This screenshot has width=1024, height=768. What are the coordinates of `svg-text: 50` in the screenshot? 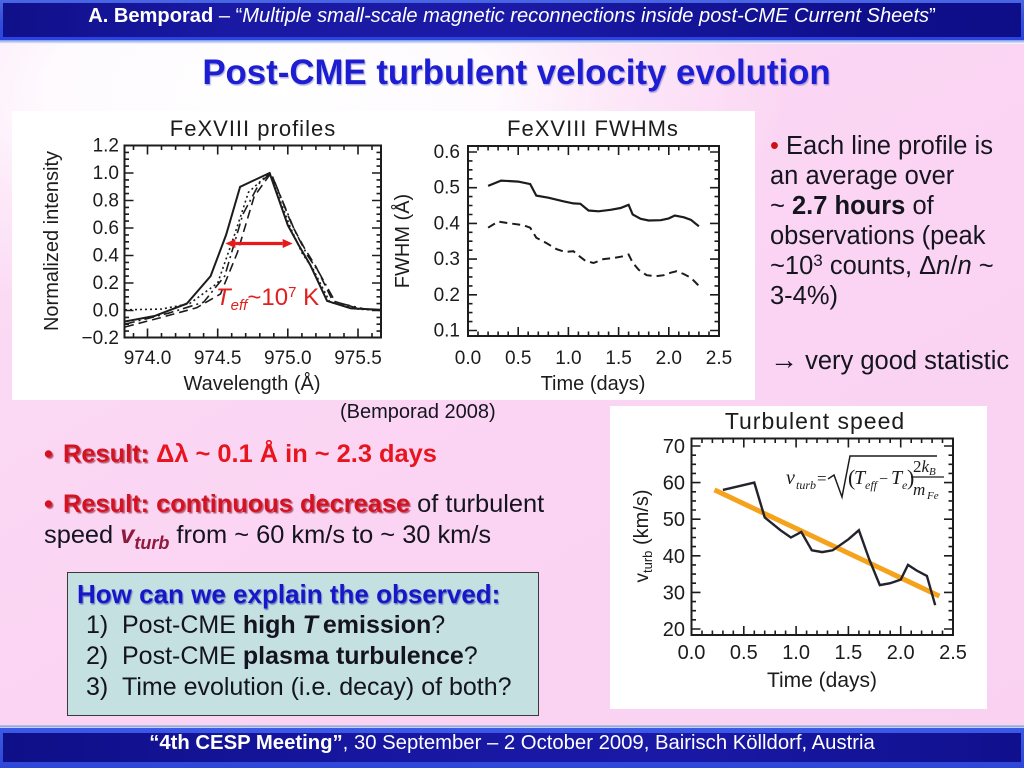 It's located at (674, 520).